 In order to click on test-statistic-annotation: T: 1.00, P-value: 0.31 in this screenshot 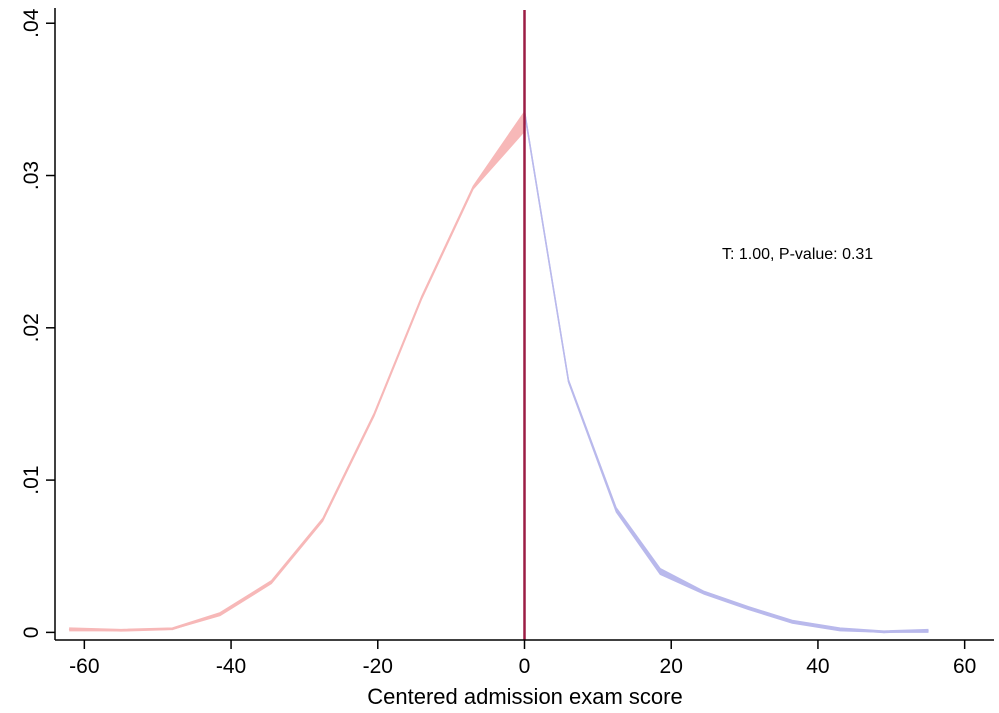, I will do `click(797, 254)`.